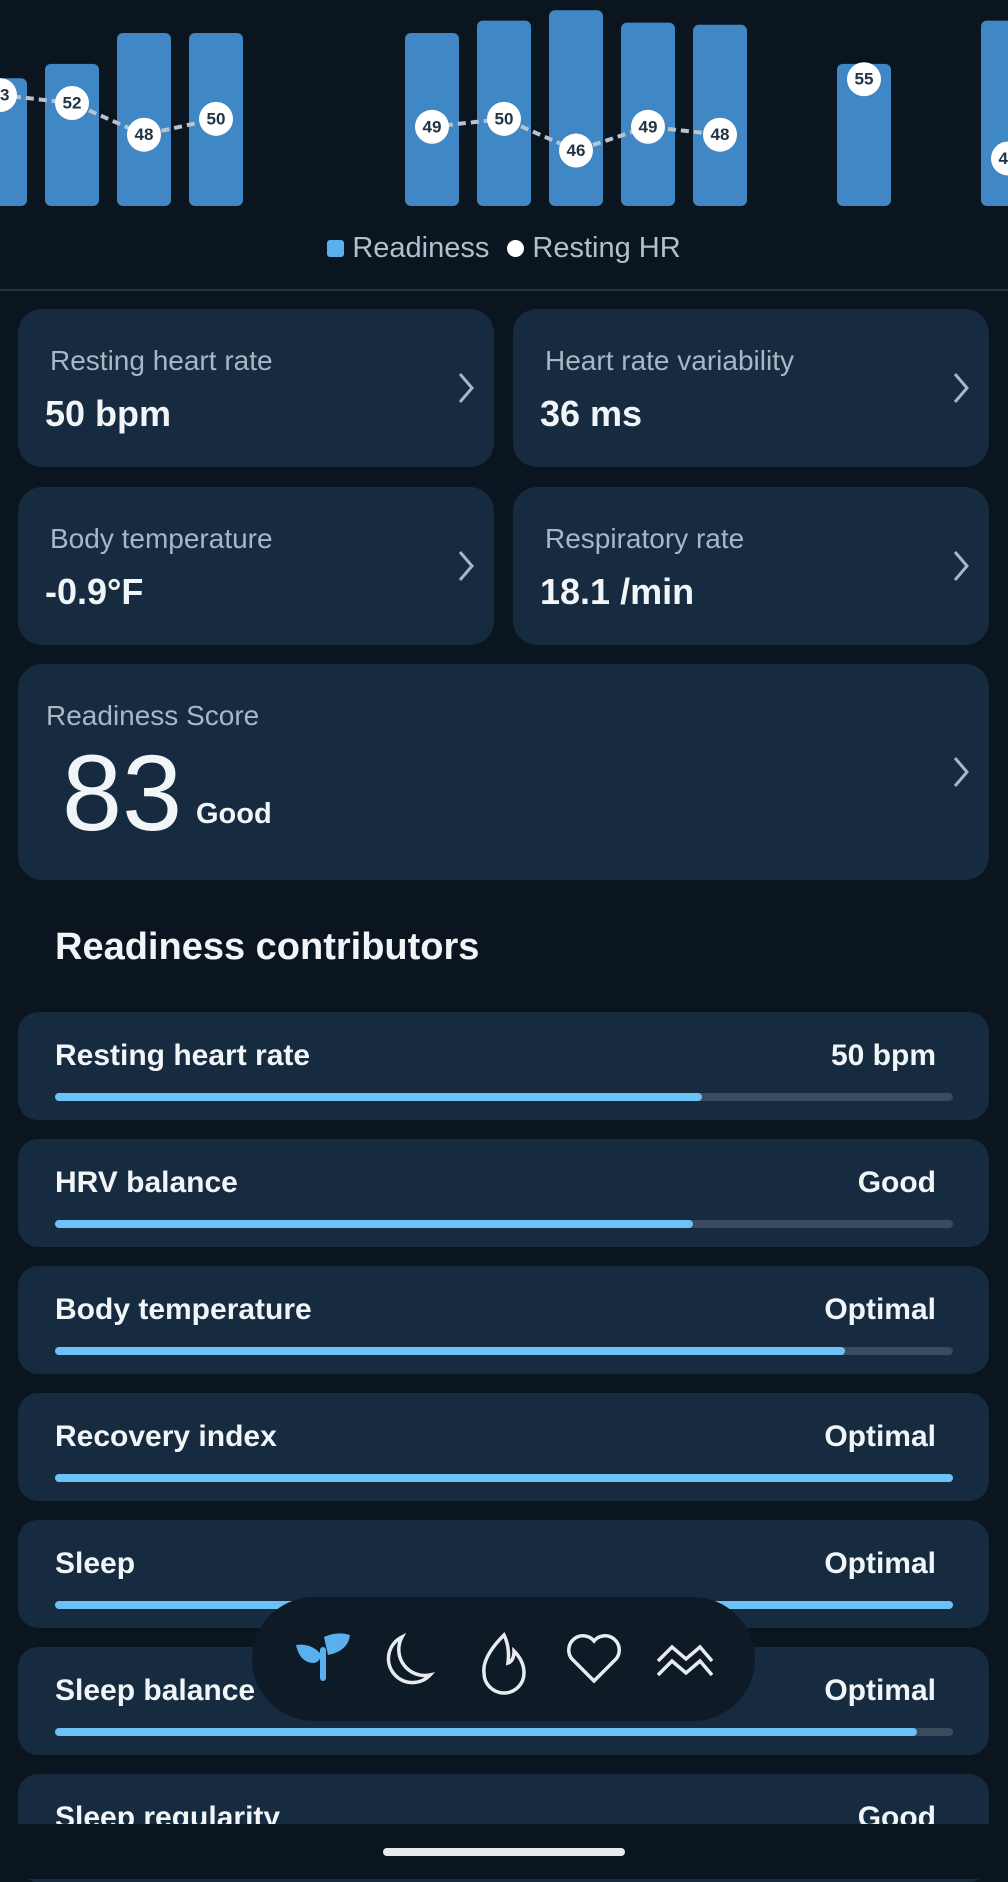 This screenshot has height=1882, width=1008. I want to click on metric-card: Body temperature -0.9°F, so click(256, 566).